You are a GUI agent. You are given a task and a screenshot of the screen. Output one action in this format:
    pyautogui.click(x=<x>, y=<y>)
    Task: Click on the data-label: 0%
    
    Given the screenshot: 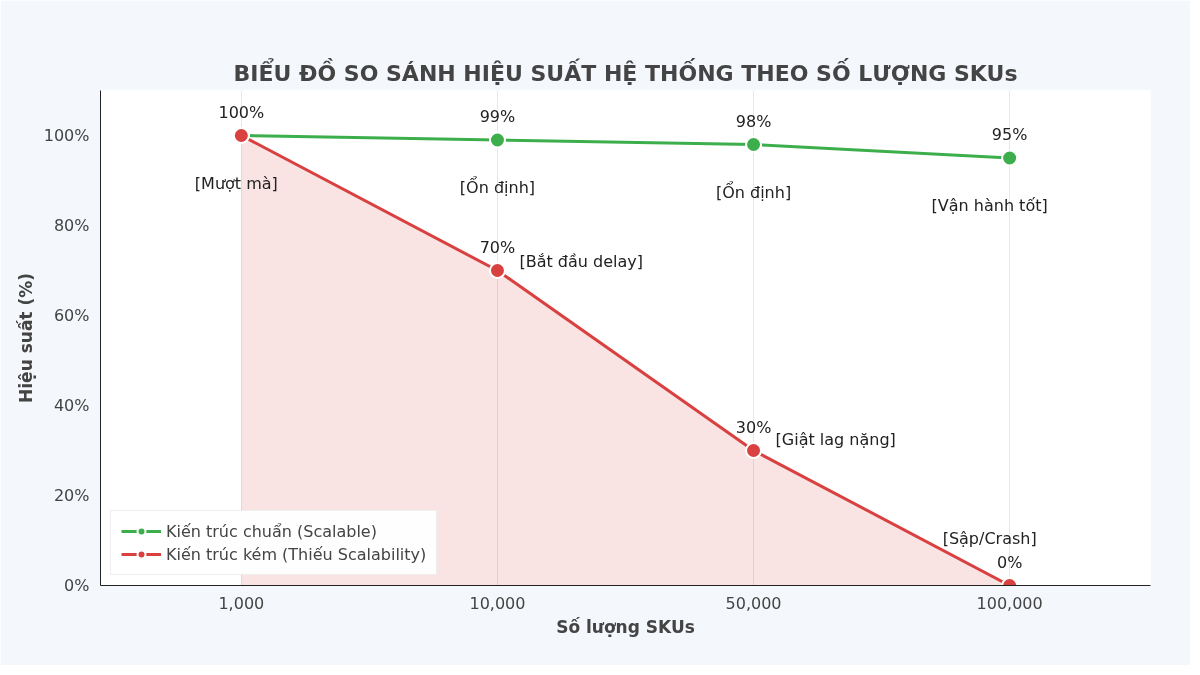 What is the action you would take?
    pyautogui.click(x=1009, y=562)
    